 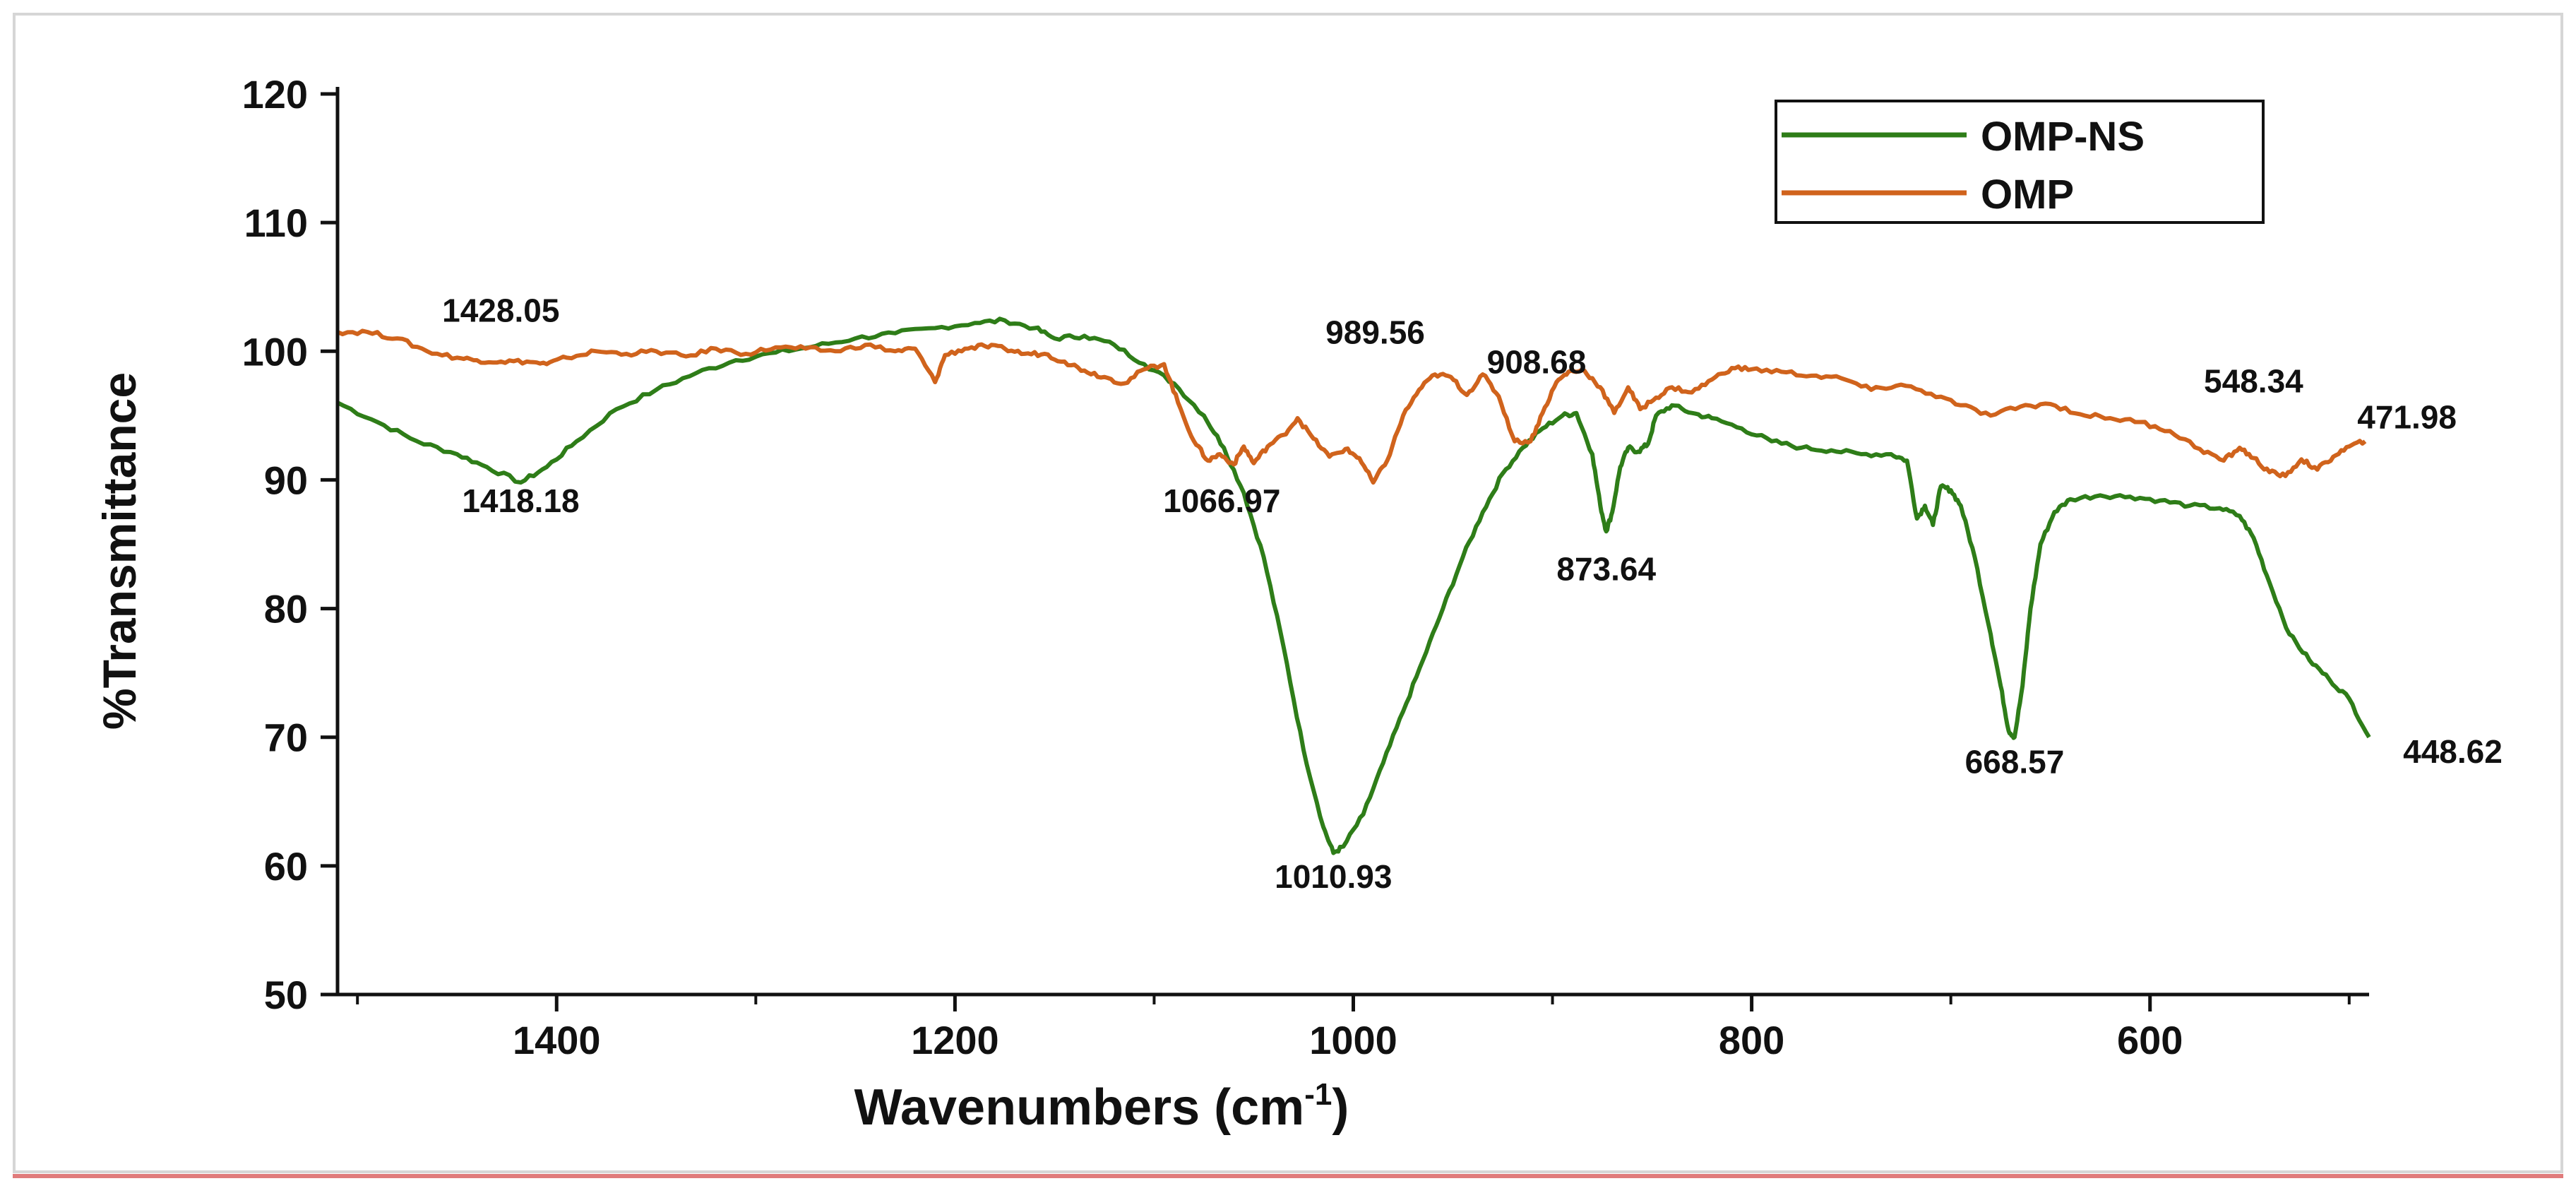 I want to click on y-tick-label: 70, so click(x=286, y=738).